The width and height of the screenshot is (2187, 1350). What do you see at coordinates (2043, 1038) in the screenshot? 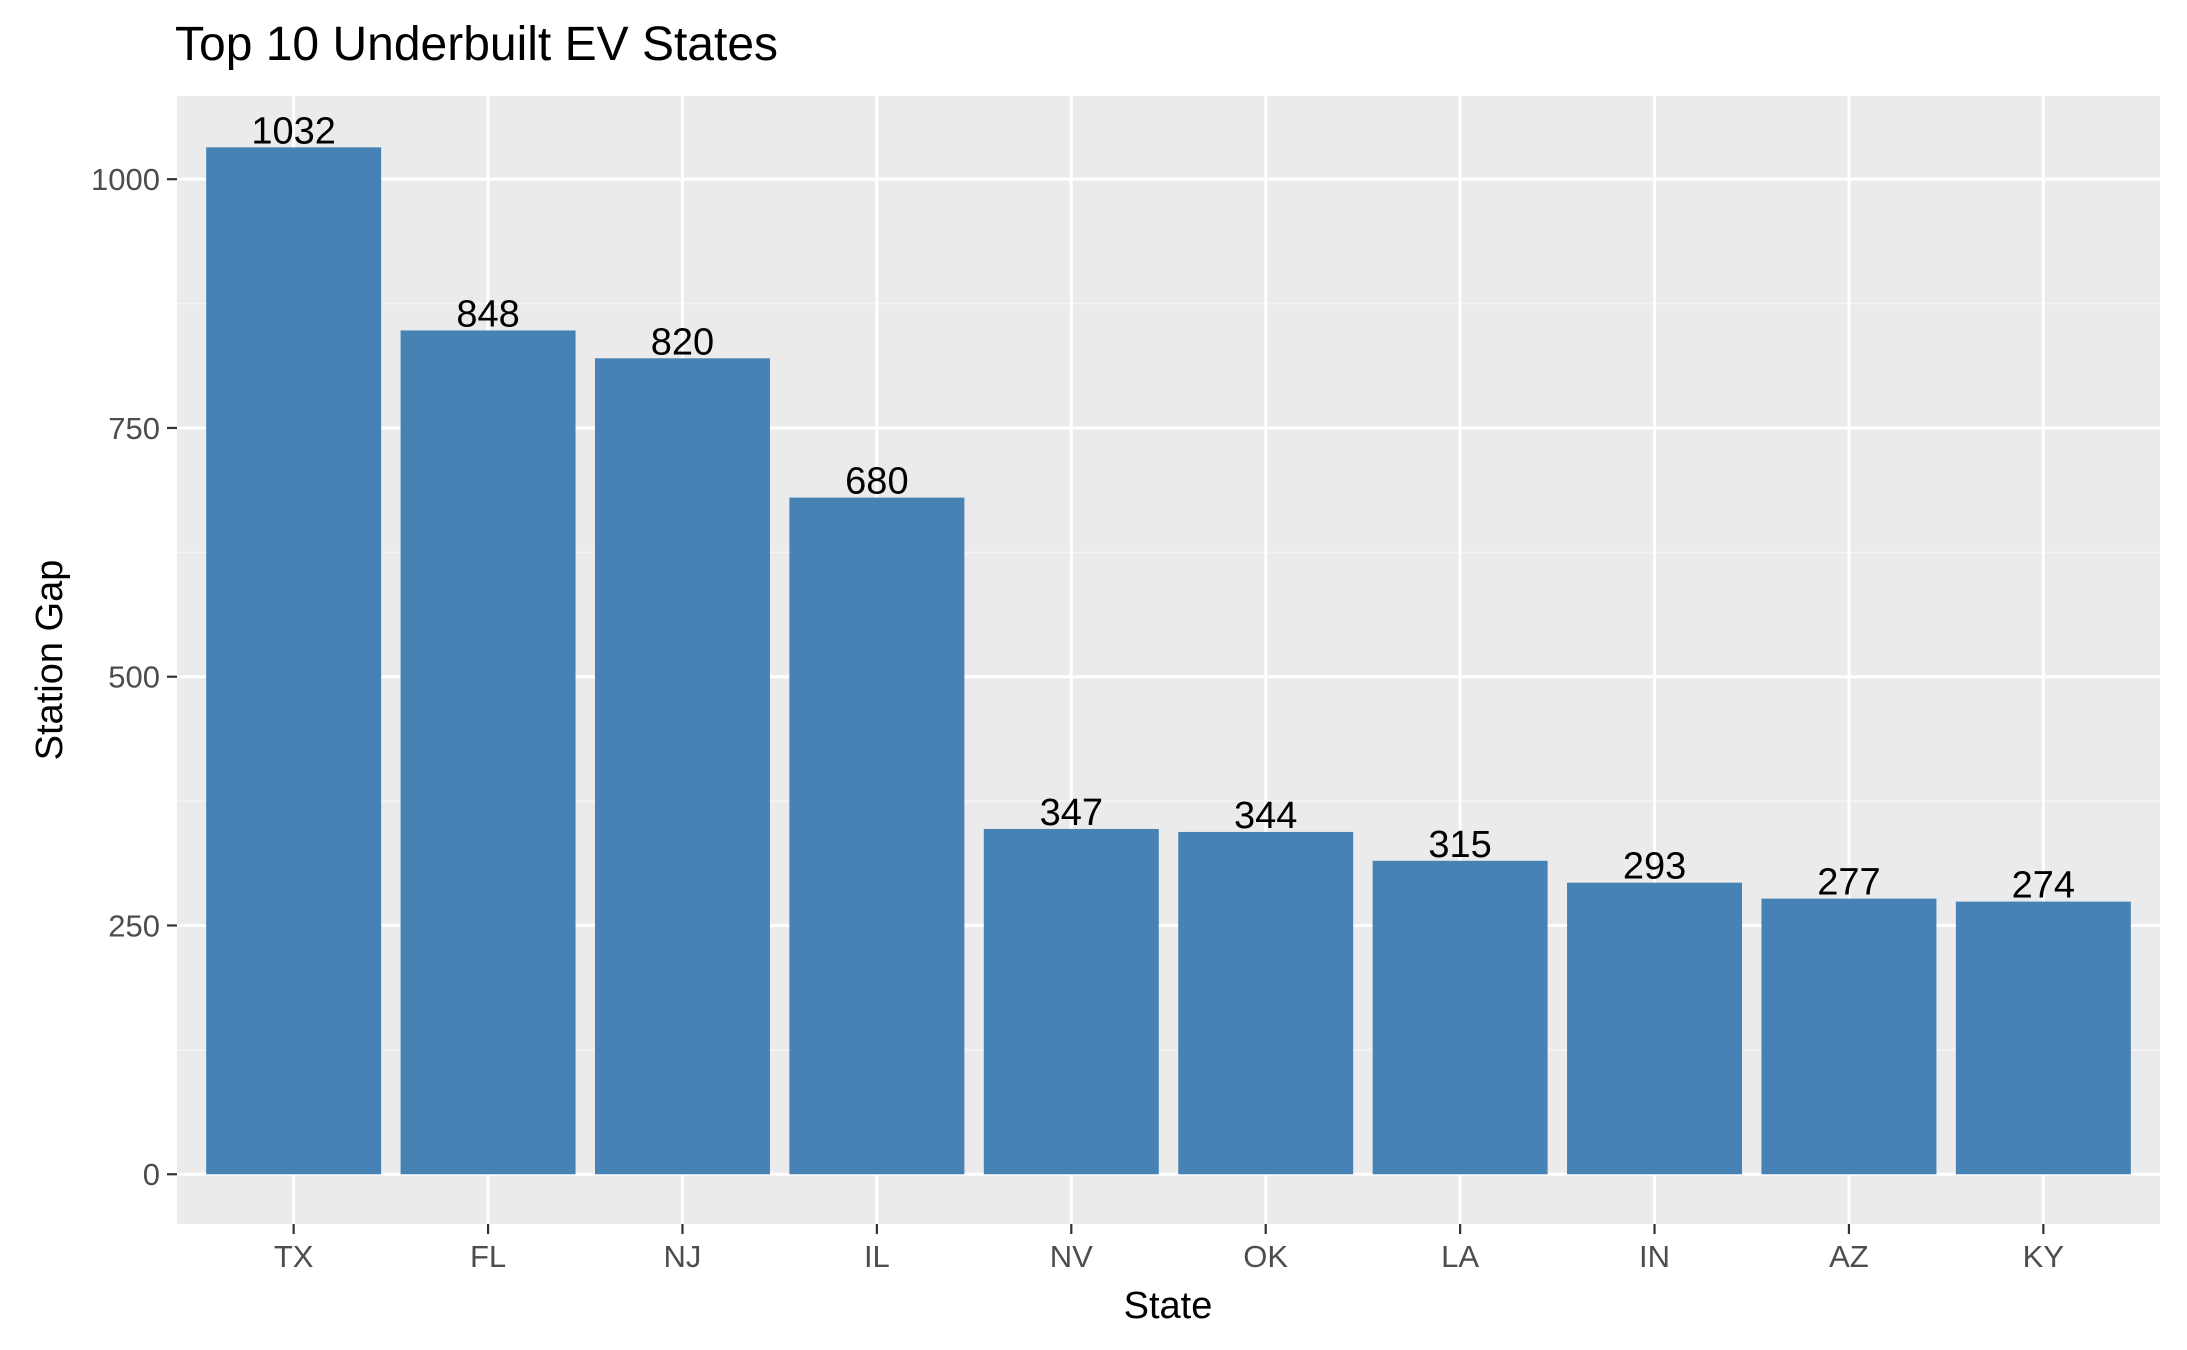
I see `bar-ky` at bounding box center [2043, 1038].